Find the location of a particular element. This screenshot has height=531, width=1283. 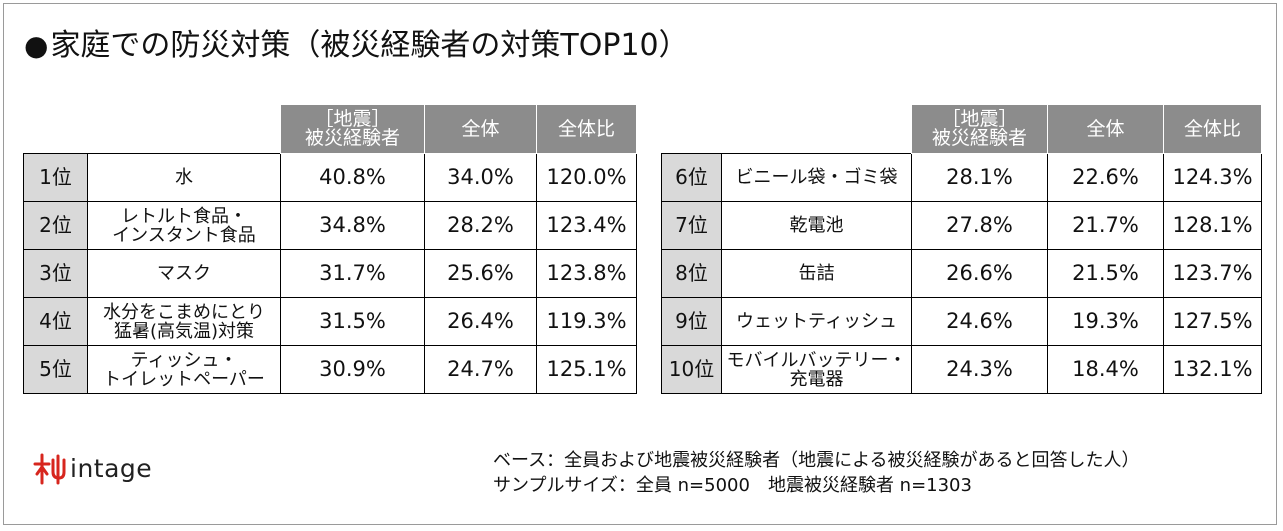

table-row: 8位 缶詰 26.6% 21.5% 123.7% is located at coordinates (961, 273).